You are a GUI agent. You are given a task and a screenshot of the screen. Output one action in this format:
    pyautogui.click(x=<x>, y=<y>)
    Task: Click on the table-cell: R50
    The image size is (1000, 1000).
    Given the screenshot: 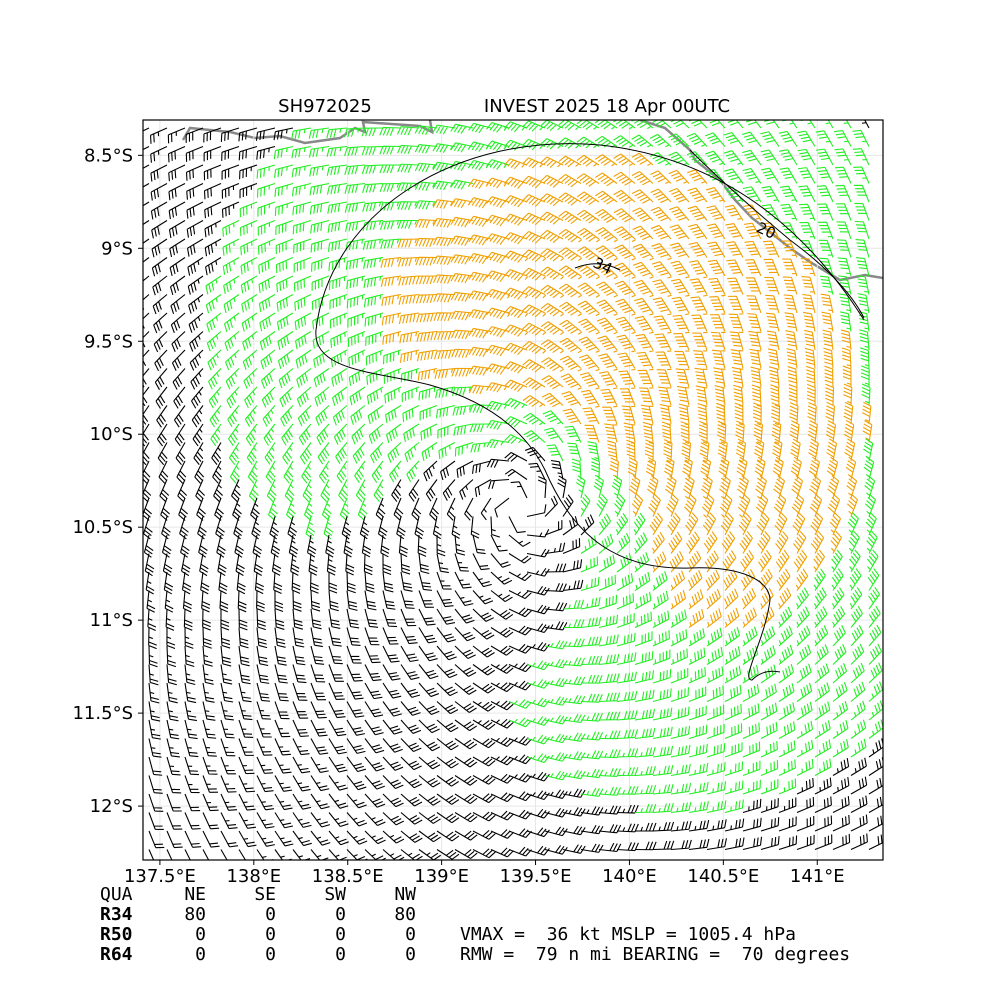 What is the action you would take?
    pyautogui.click(x=116, y=934)
    